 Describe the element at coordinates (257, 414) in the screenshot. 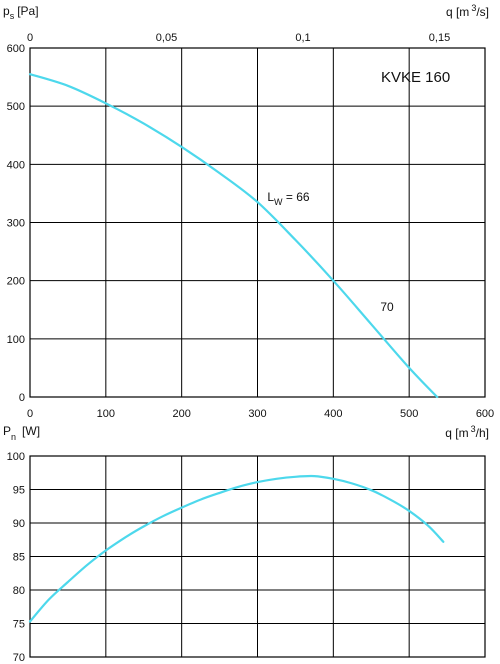

I see `flow-m3h-tick-label: 300` at that location.